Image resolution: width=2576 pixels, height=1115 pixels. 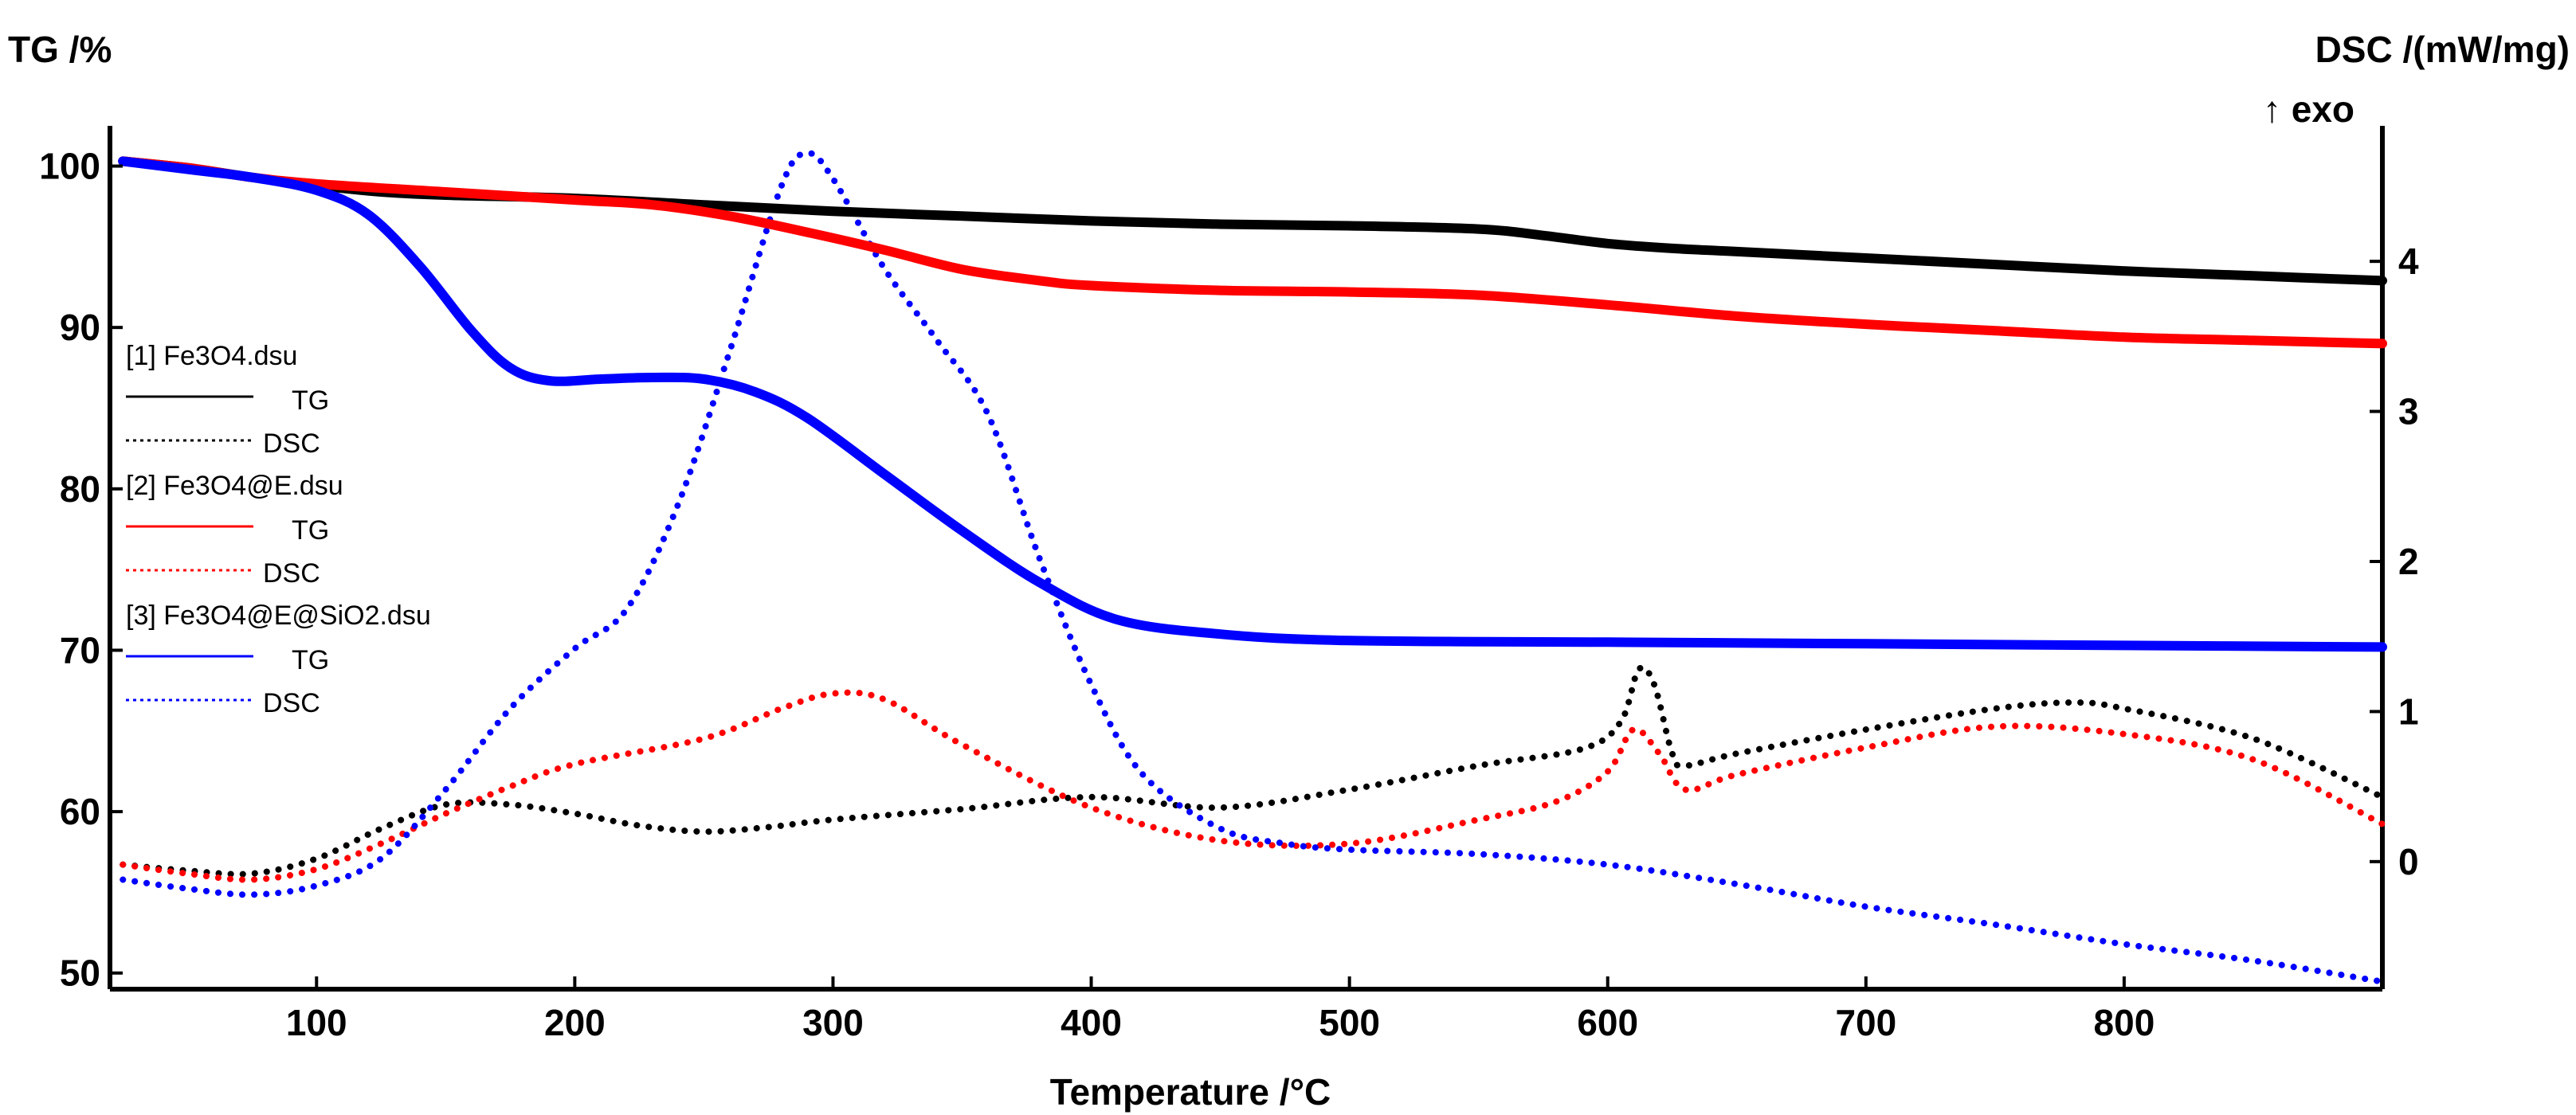 What do you see at coordinates (310, 530) in the screenshot?
I see `legend-tg-label-2: TG` at bounding box center [310, 530].